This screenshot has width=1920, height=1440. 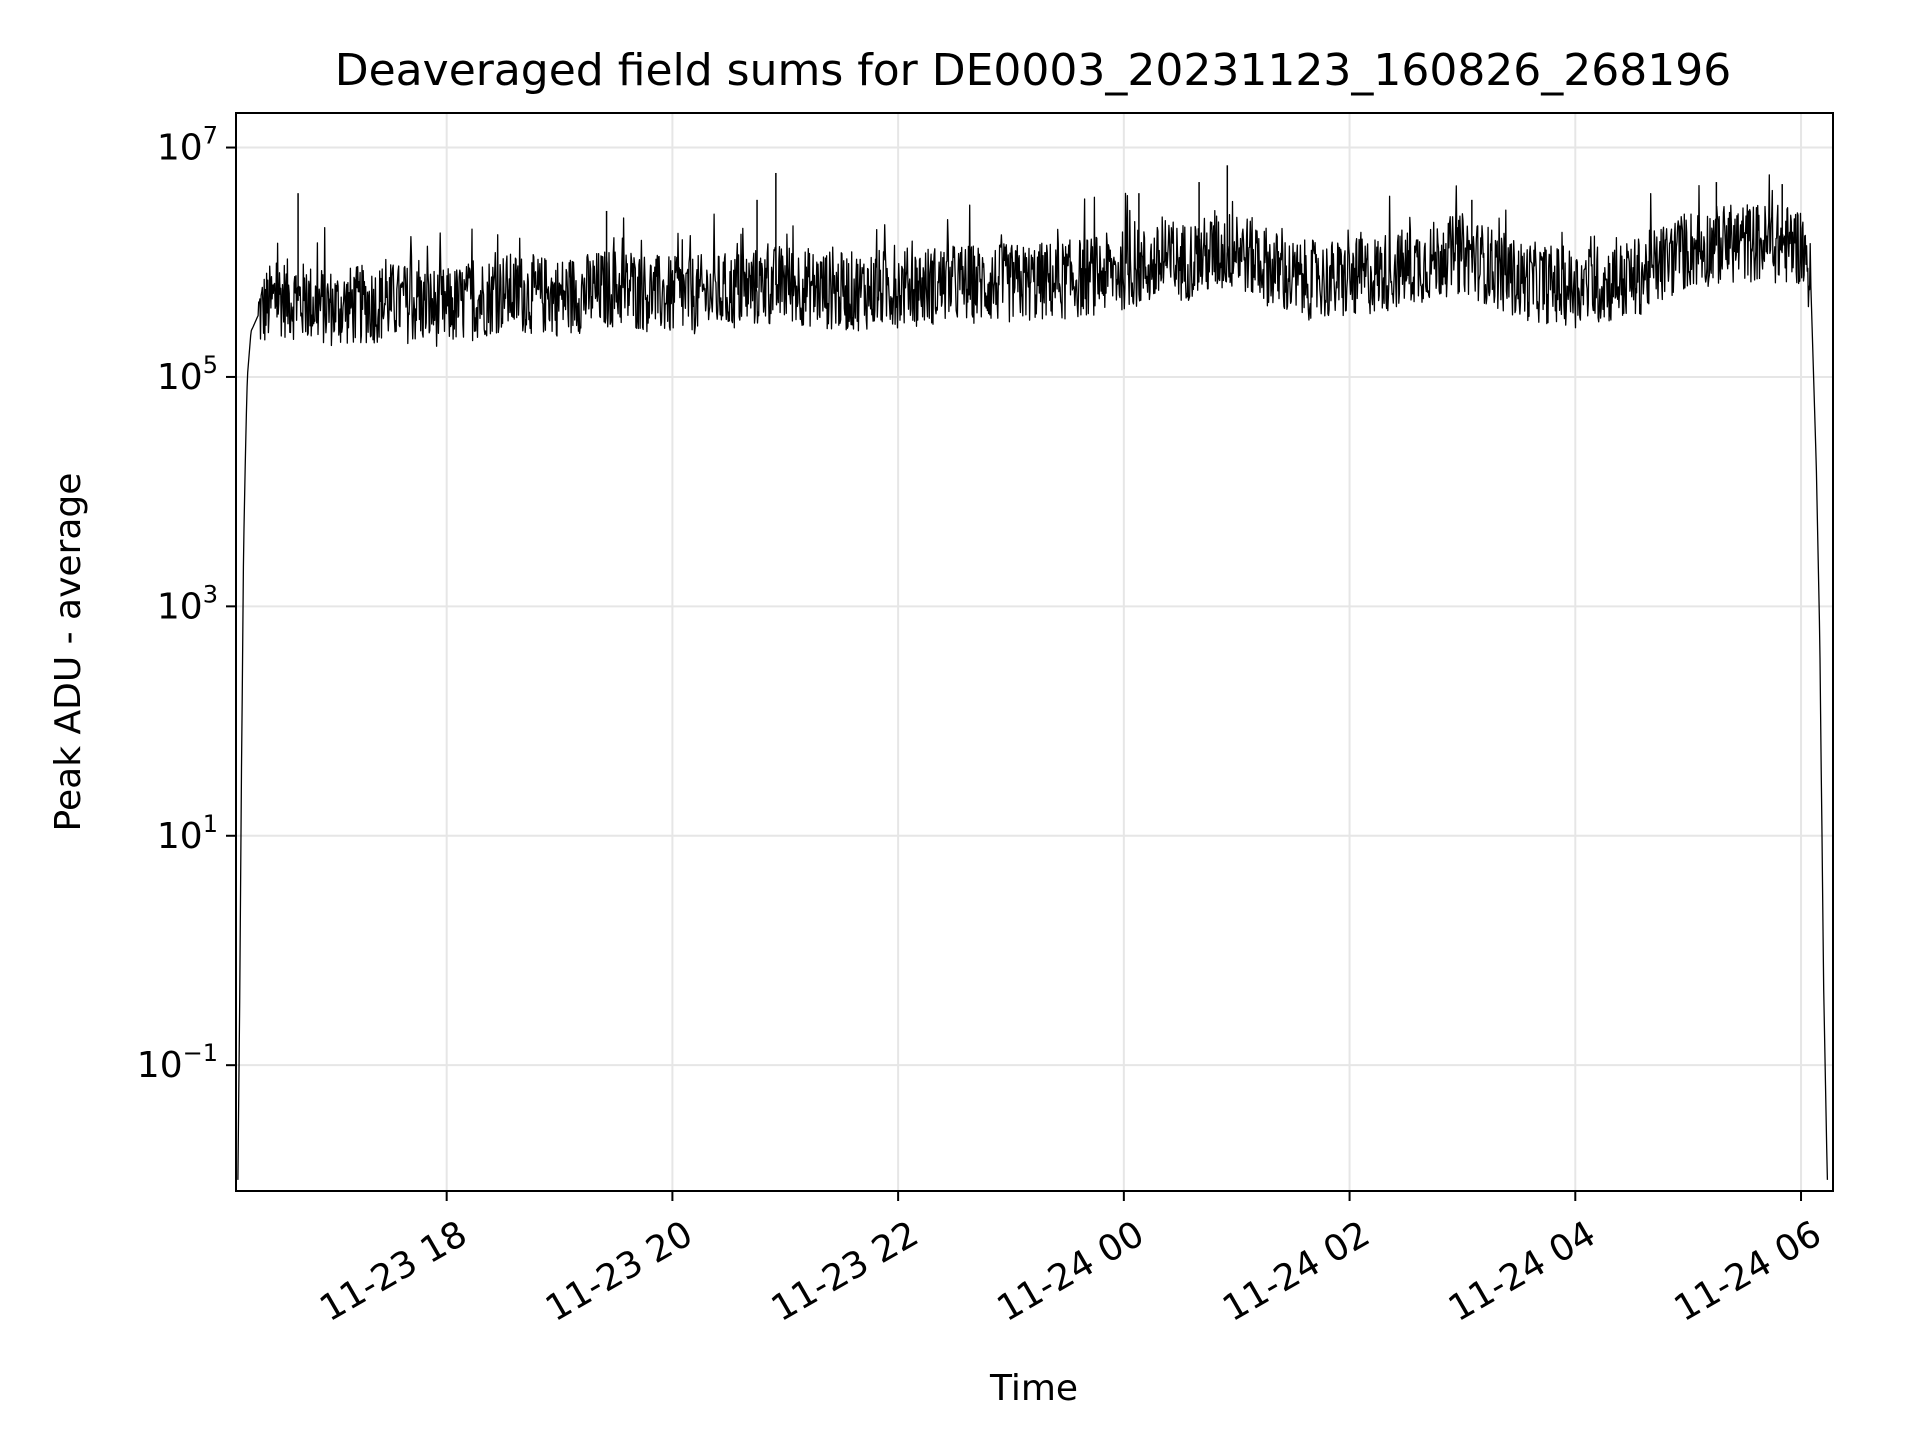 I want to click on y-tick-label: 10³, so click(x=187, y=603).